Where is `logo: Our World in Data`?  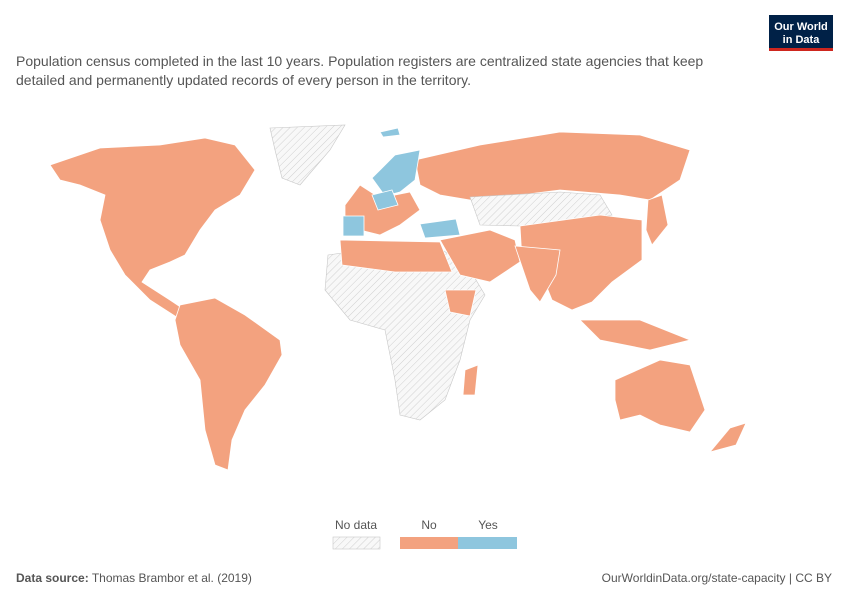
logo: Our World in Data is located at coordinates (801, 33).